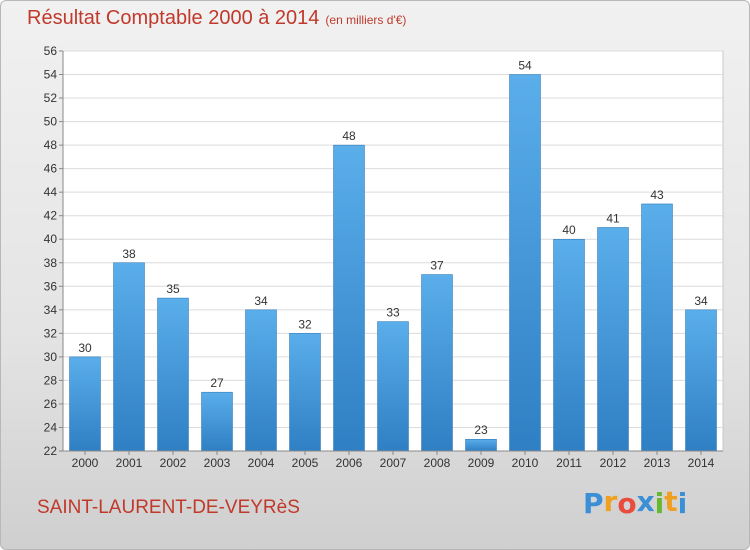 The image size is (750, 550). Describe the element at coordinates (217, 421) in the screenshot. I see `bar-2003` at that location.